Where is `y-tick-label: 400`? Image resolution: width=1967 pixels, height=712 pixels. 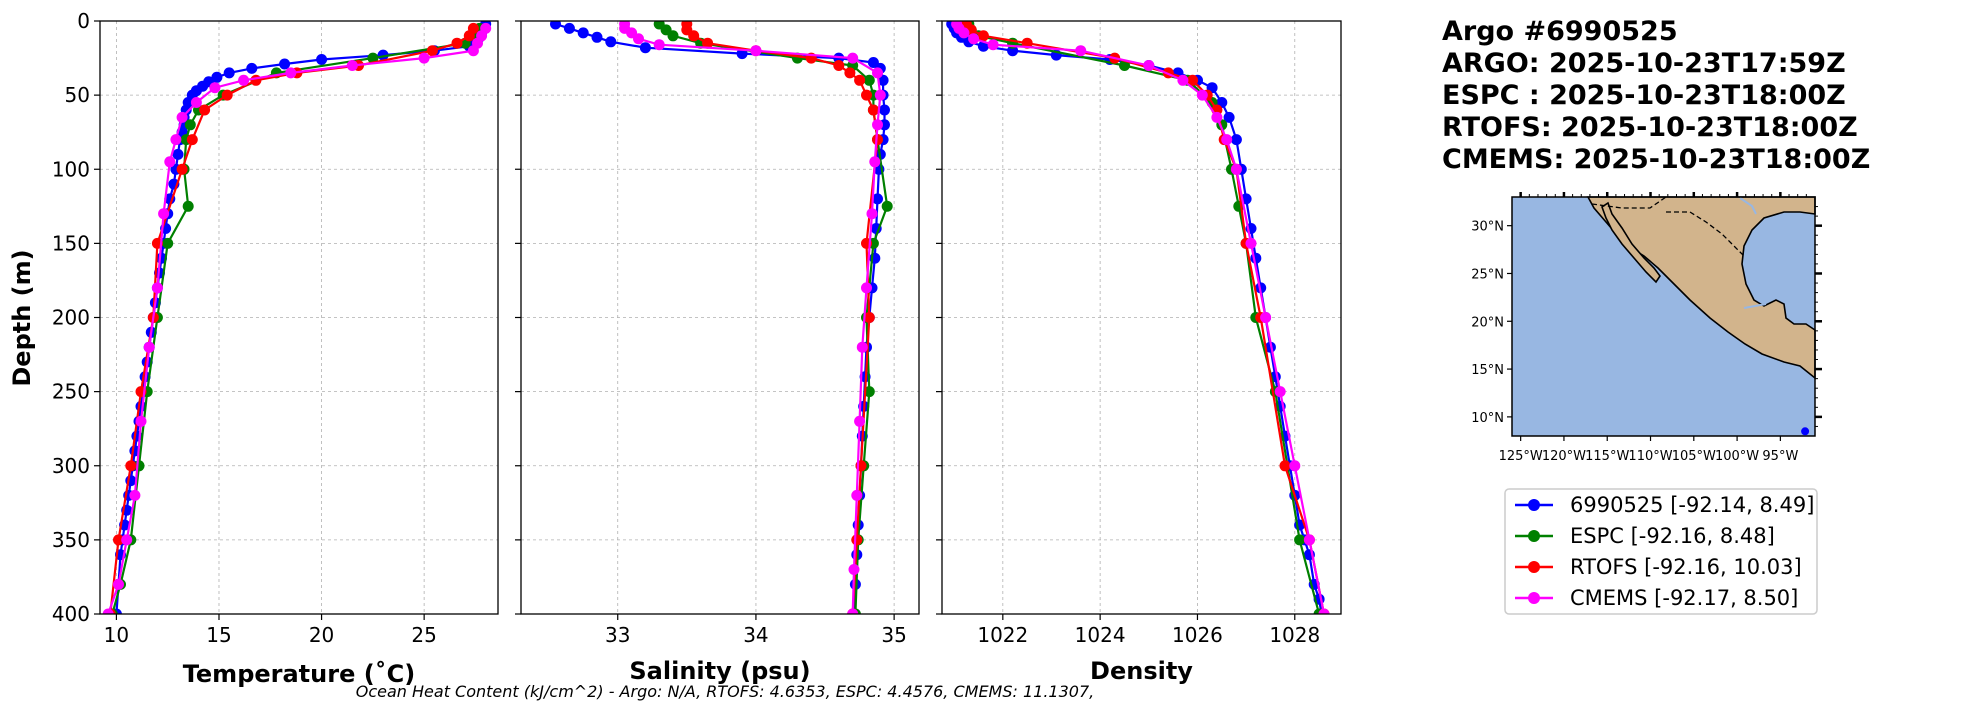
y-tick-label: 400 is located at coordinates (71, 614).